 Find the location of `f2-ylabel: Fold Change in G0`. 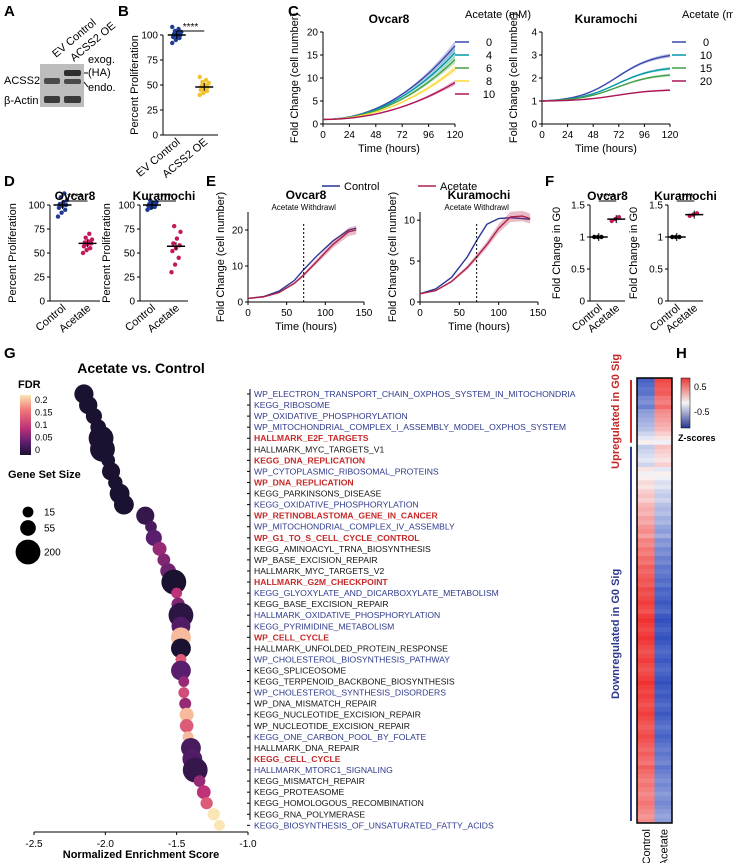

f2-ylabel: Fold Change in G0 is located at coordinates (634, 253).